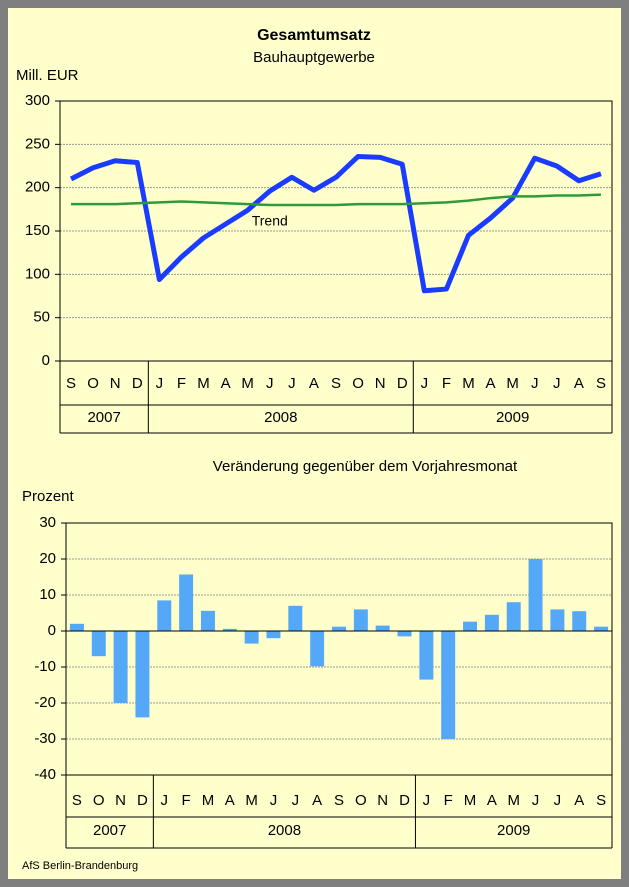 Image resolution: width=629 pixels, height=892 pixels. I want to click on y-tick-label: 200, so click(37, 187).